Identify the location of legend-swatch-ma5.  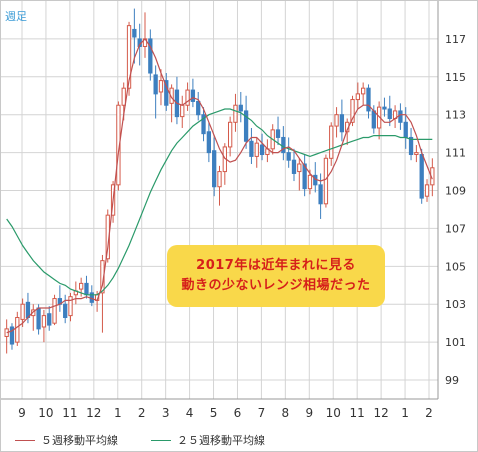
(25, 440).